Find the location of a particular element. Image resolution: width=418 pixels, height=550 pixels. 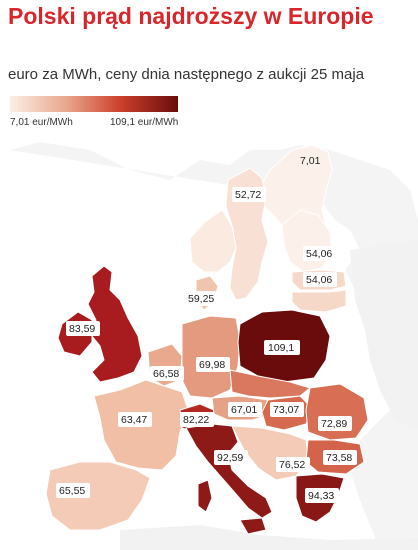

value-label-bulgaria: 73,58 is located at coordinates (340, 457).